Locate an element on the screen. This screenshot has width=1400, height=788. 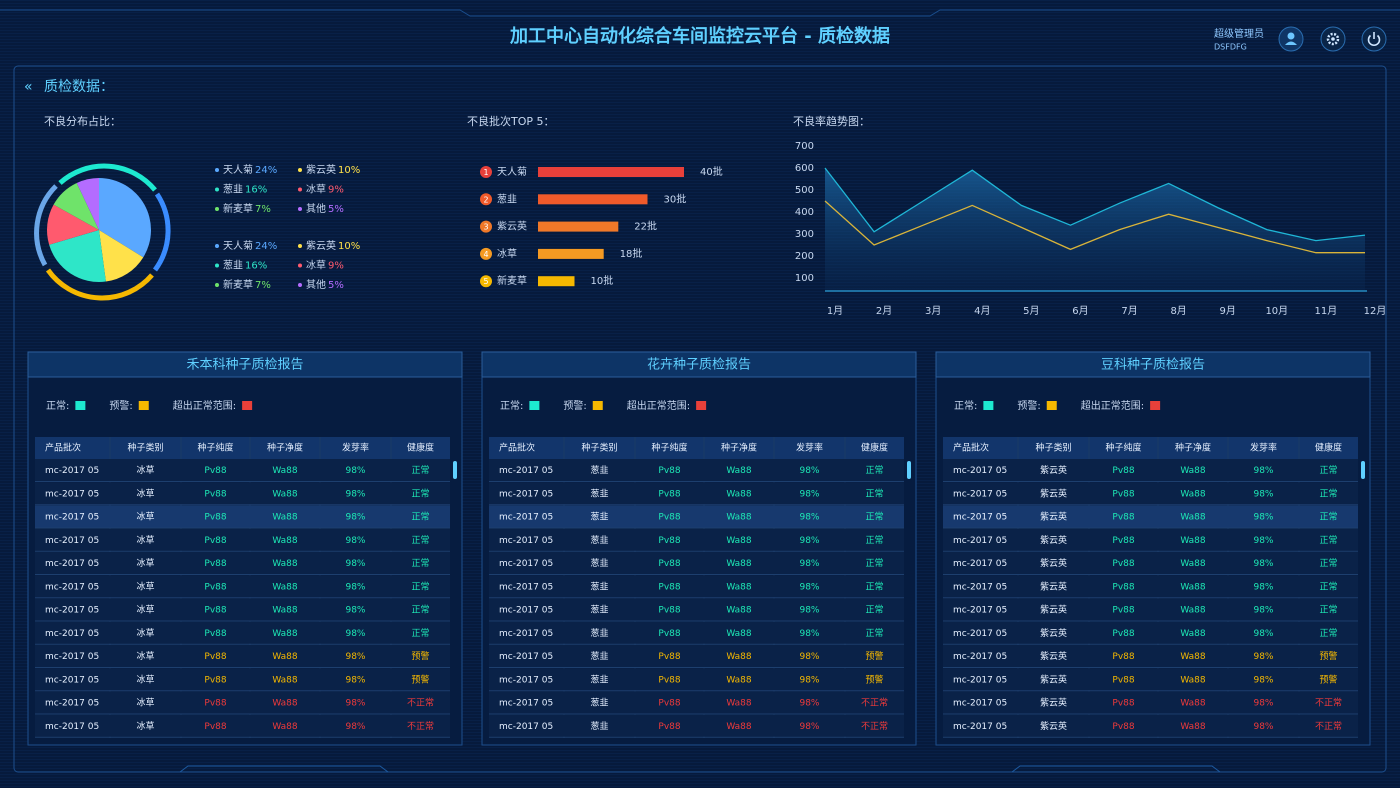
report-title: 豆科种子质检报告 is located at coordinates (1153, 365).